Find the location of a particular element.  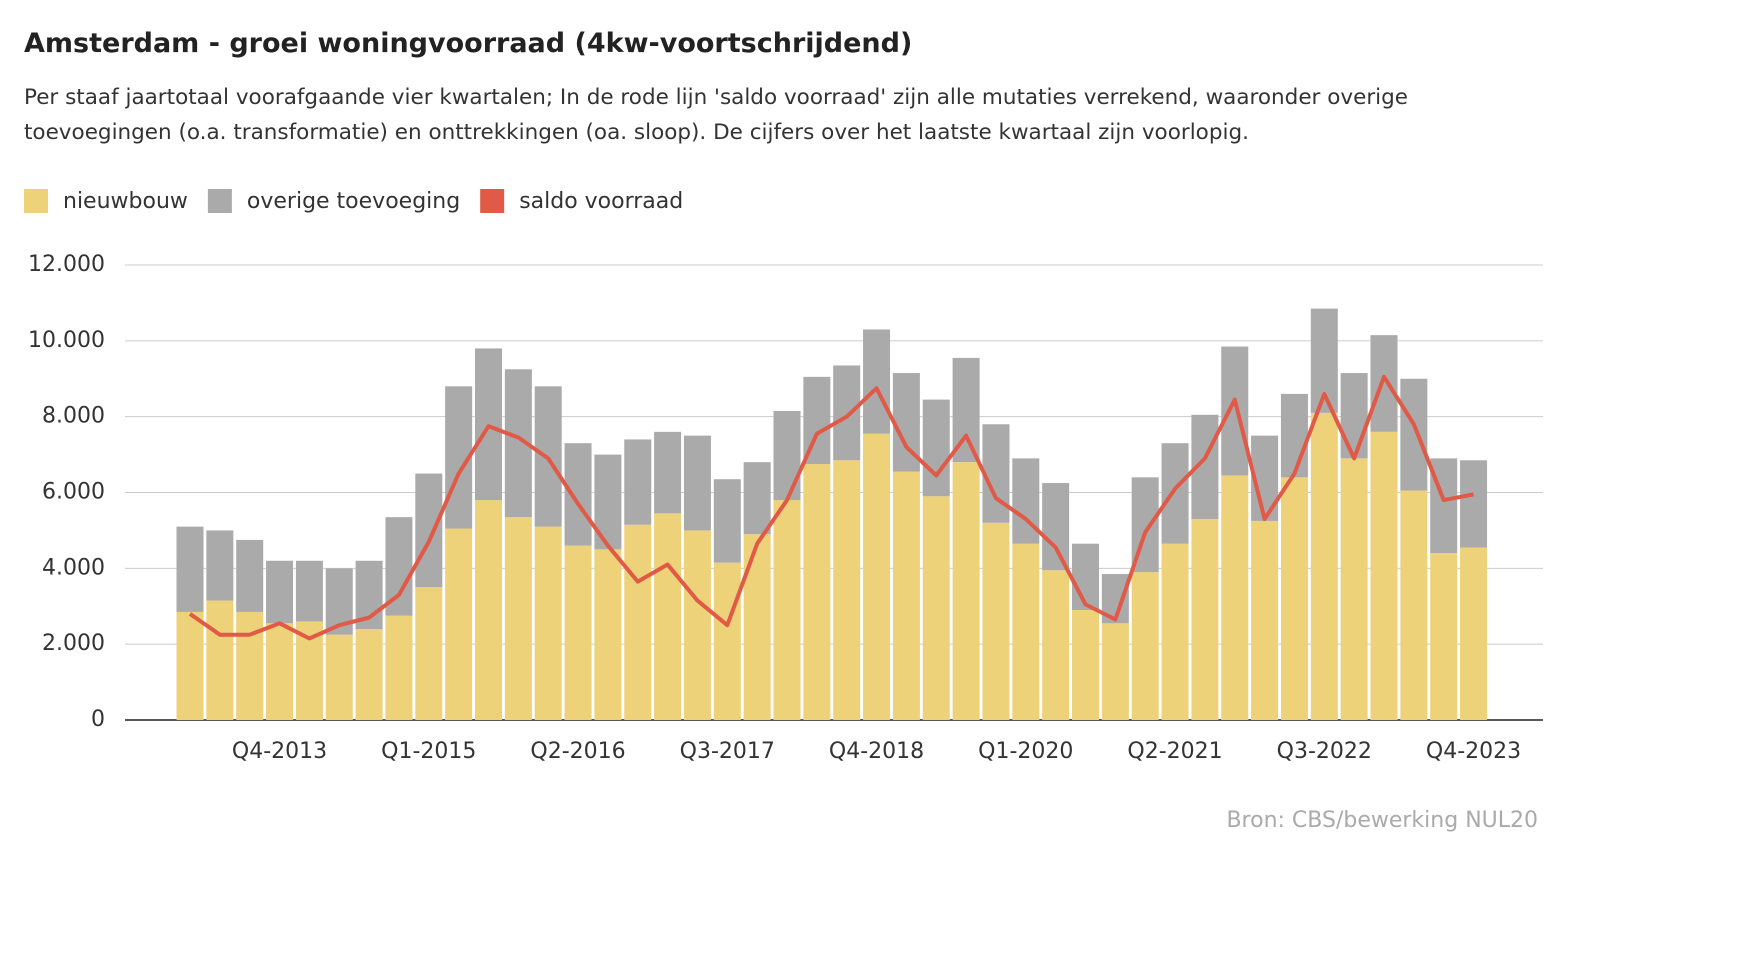

x-tick-label: Q4-2013 is located at coordinates (279, 751).